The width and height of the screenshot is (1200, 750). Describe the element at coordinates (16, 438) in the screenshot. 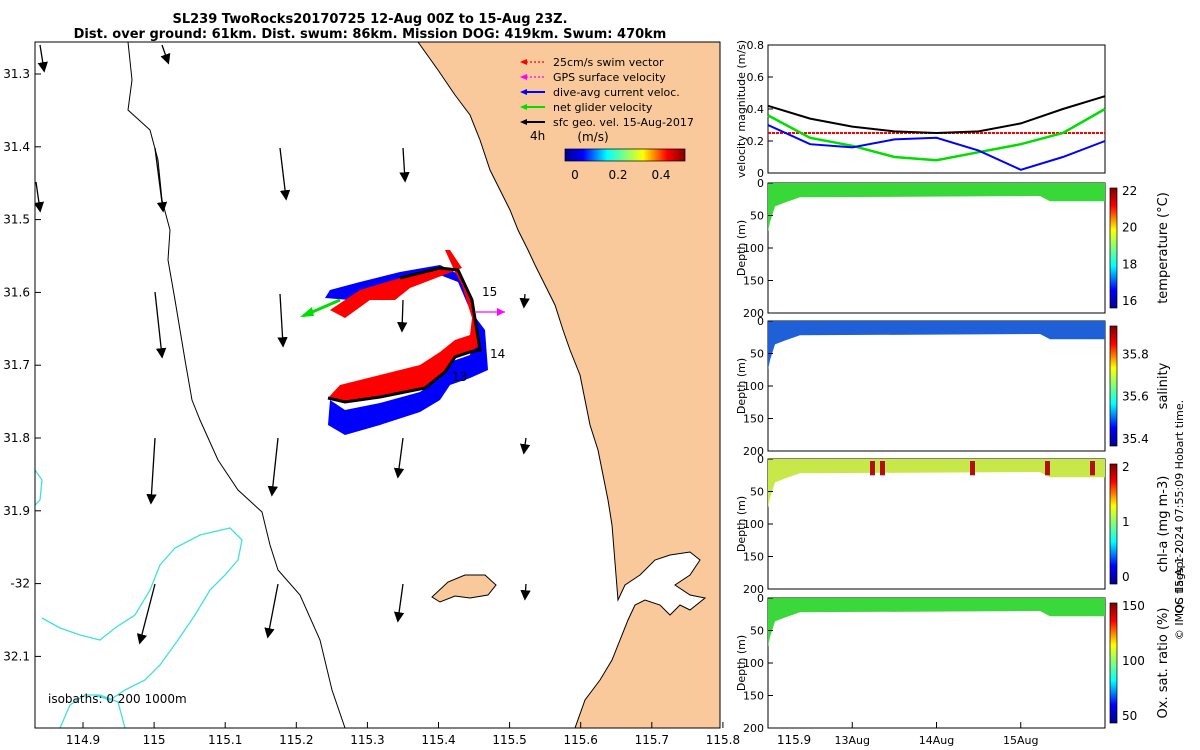

I see `map-ytick-label-5: 31.8` at that location.